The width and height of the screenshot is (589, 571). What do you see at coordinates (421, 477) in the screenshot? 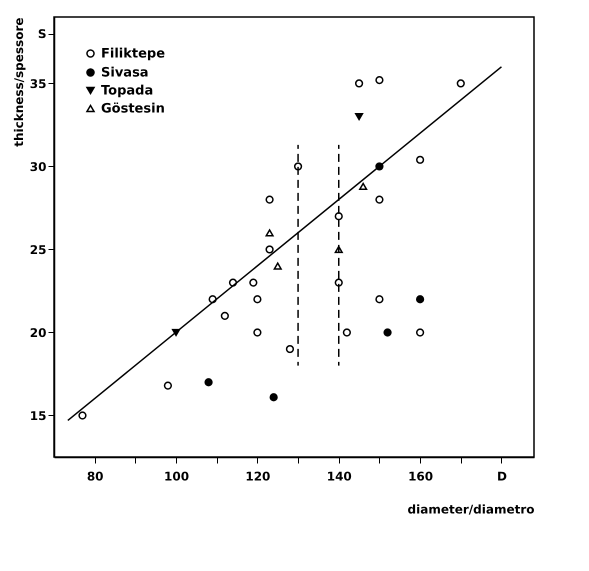
I see `x-tick-label: 160` at bounding box center [421, 477].